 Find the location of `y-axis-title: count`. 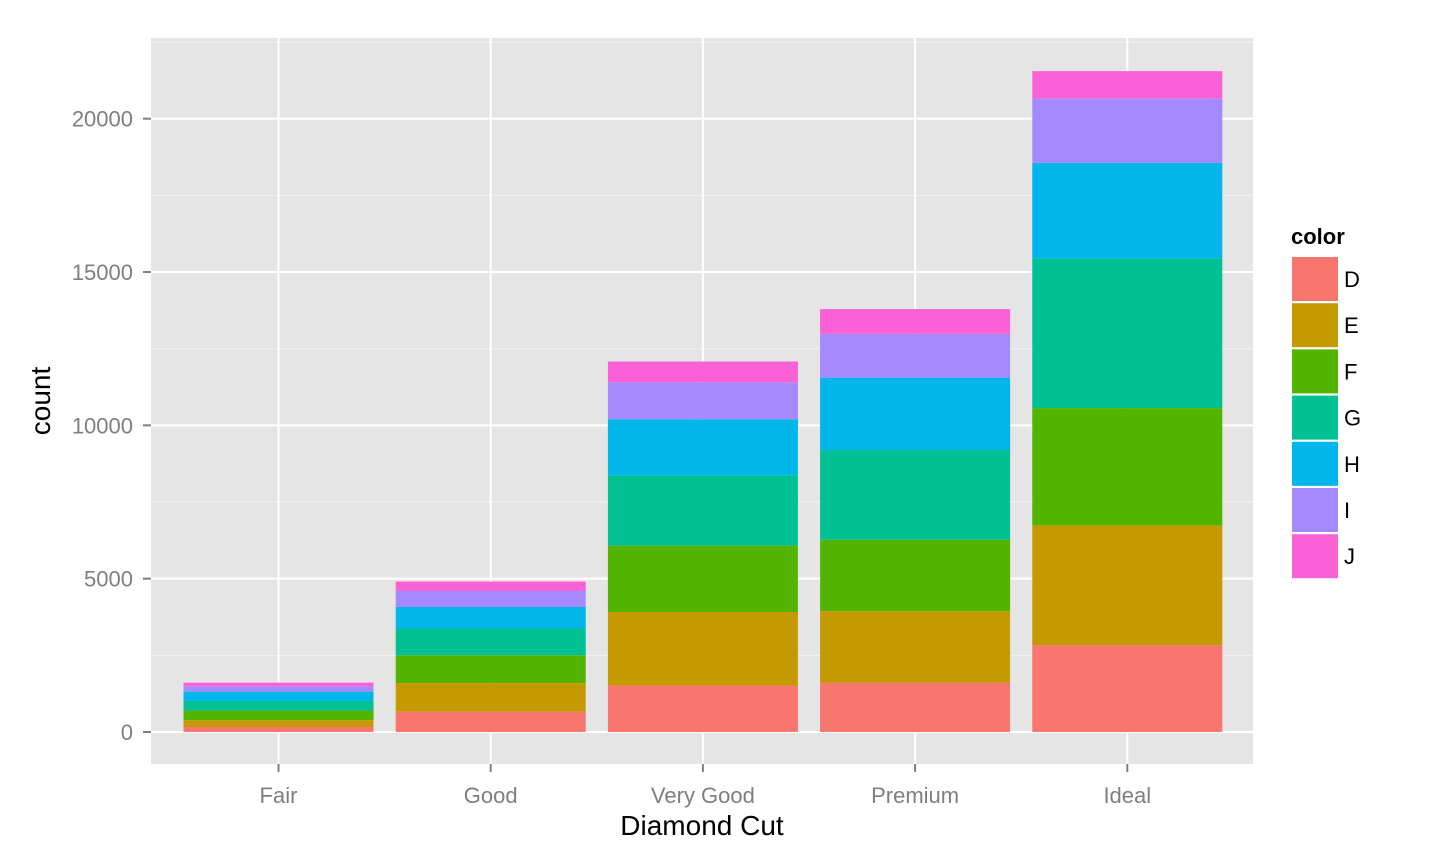

y-axis-title: count is located at coordinates (40, 401).